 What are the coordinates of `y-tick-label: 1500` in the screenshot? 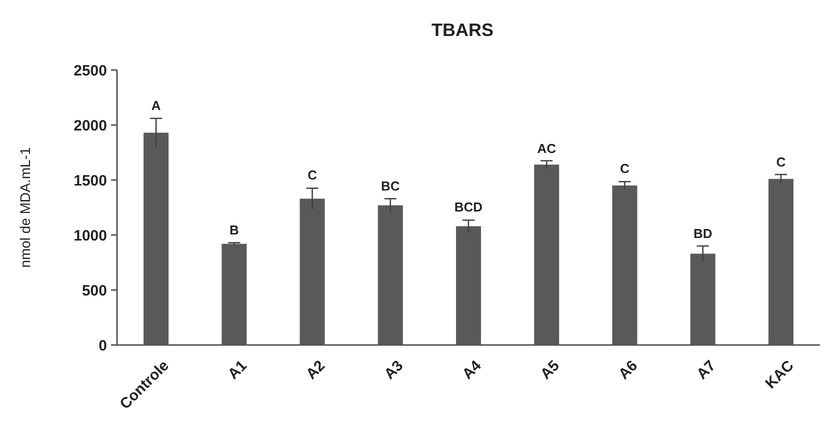 It's located at (90, 181).